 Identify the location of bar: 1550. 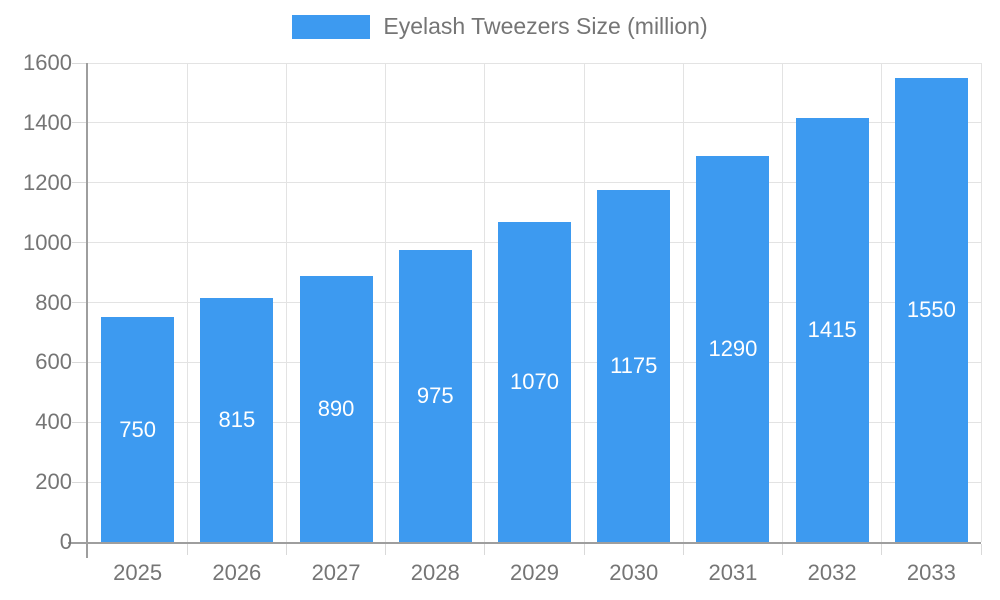
(931, 309).